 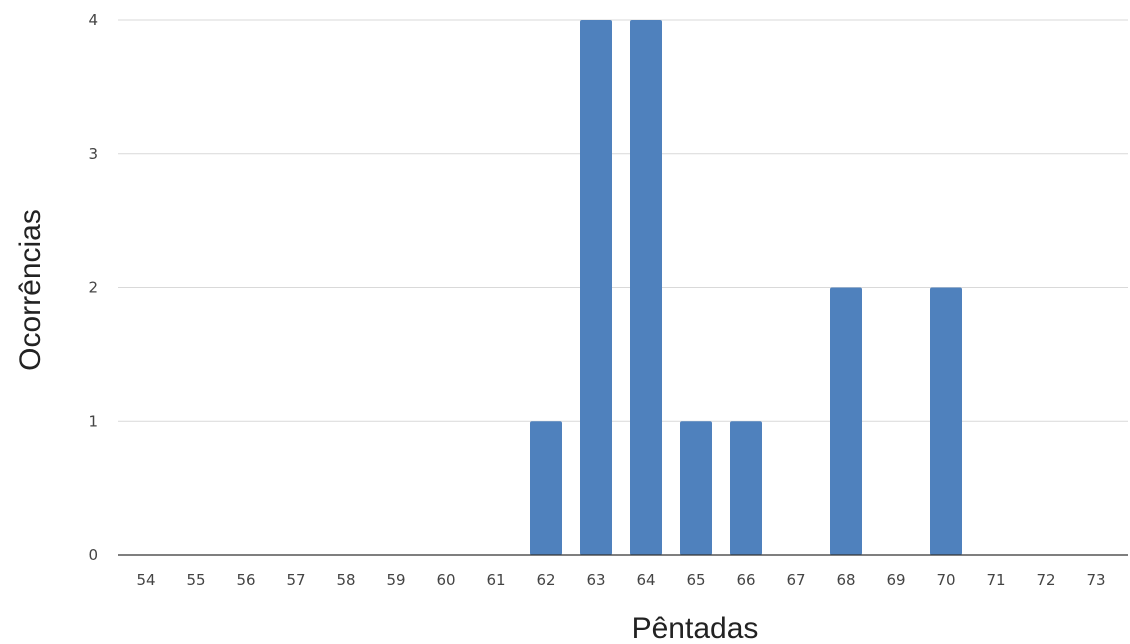 What do you see at coordinates (895, 580) in the screenshot?
I see `x-tick-label: 69` at bounding box center [895, 580].